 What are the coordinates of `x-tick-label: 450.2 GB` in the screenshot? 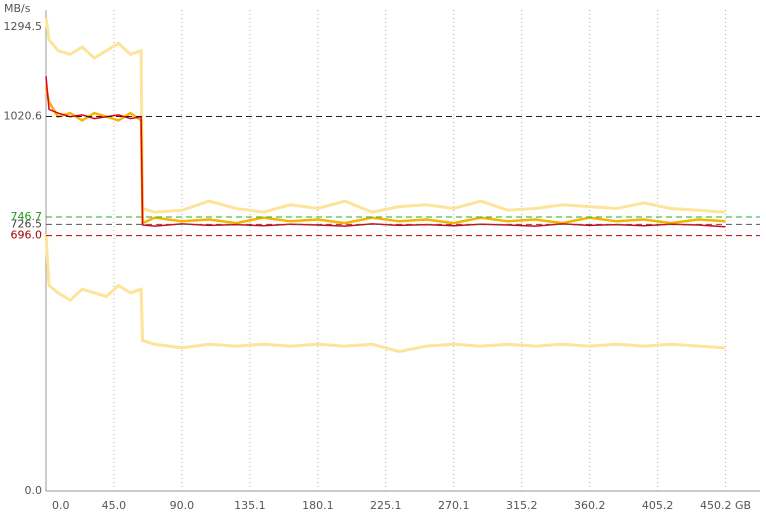 It's located at (725, 505).